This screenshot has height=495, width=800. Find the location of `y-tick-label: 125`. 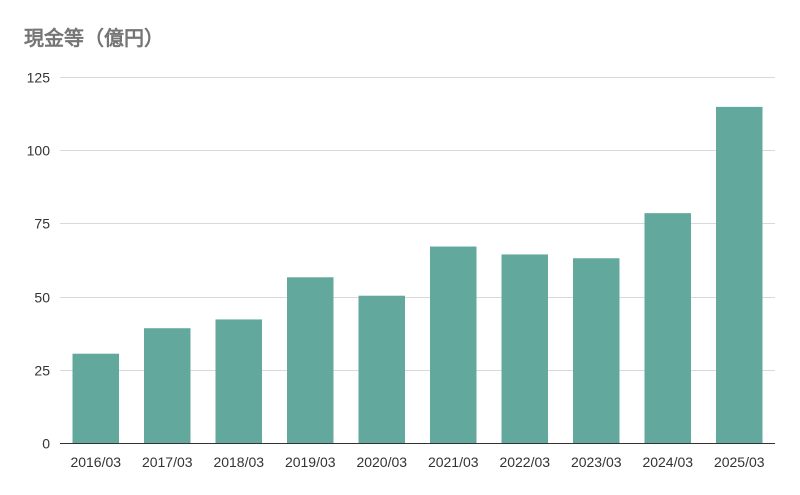

y-tick-label: 125 is located at coordinates (39, 78).